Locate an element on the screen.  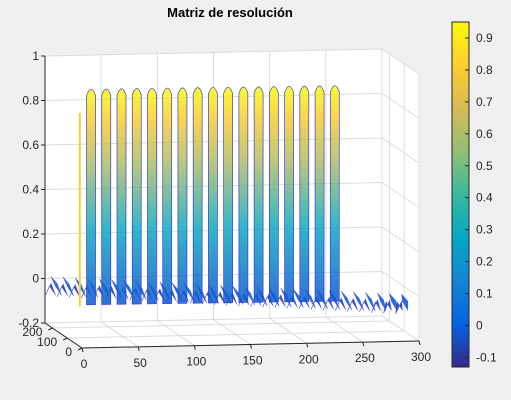
z-tick-label: 0.8 is located at coordinates (30, 101).